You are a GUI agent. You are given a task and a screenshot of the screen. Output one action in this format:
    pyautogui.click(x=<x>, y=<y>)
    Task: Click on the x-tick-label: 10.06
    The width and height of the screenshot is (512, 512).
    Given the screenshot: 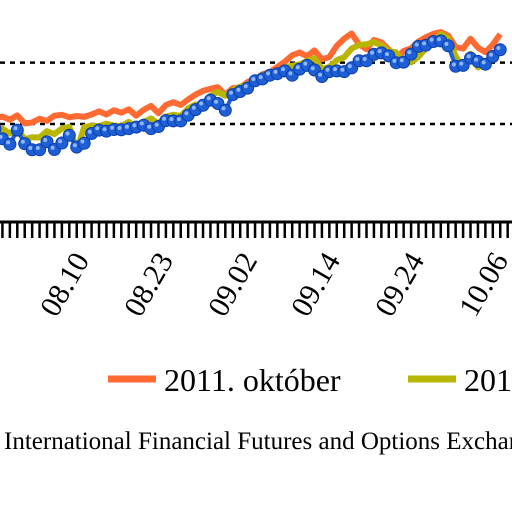 What is the action you would take?
    pyautogui.click(x=482, y=284)
    